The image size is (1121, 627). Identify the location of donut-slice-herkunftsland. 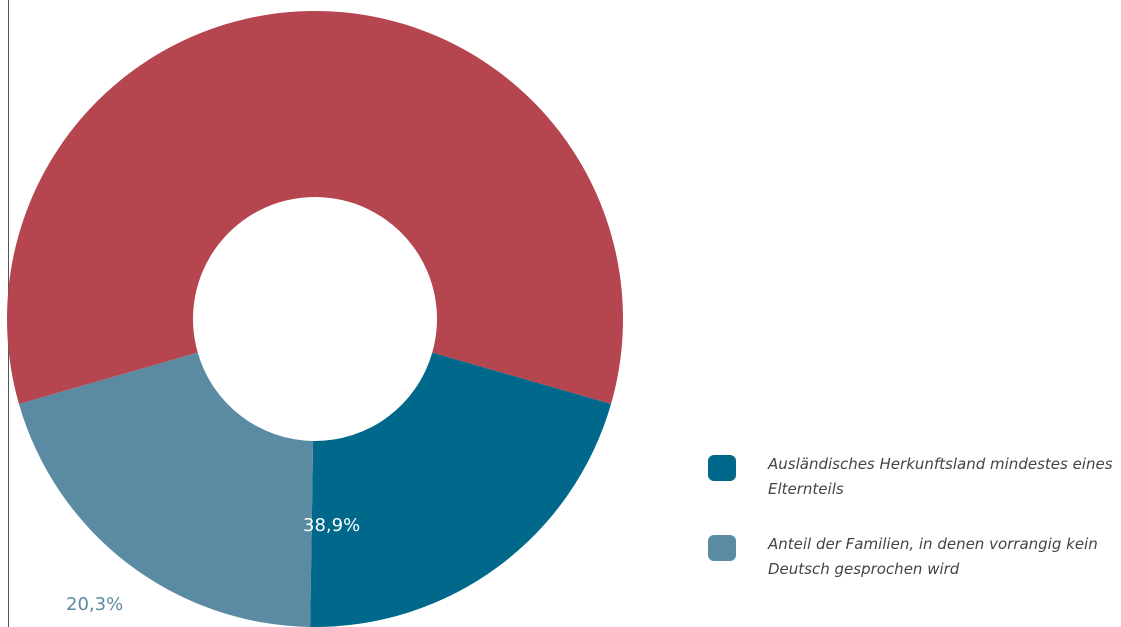
(461, 489).